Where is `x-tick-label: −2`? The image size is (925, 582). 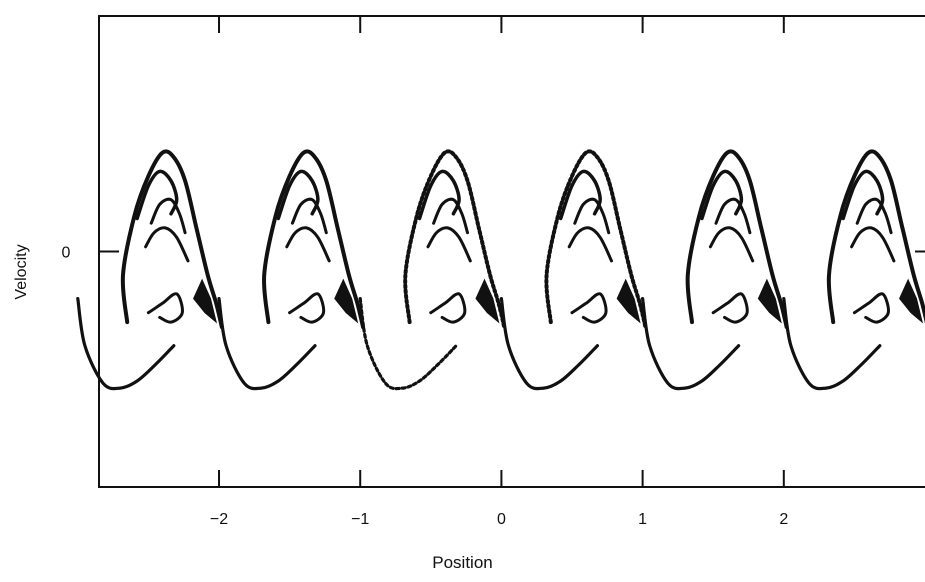 x-tick-label: −2 is located at coordinates (219, 519).